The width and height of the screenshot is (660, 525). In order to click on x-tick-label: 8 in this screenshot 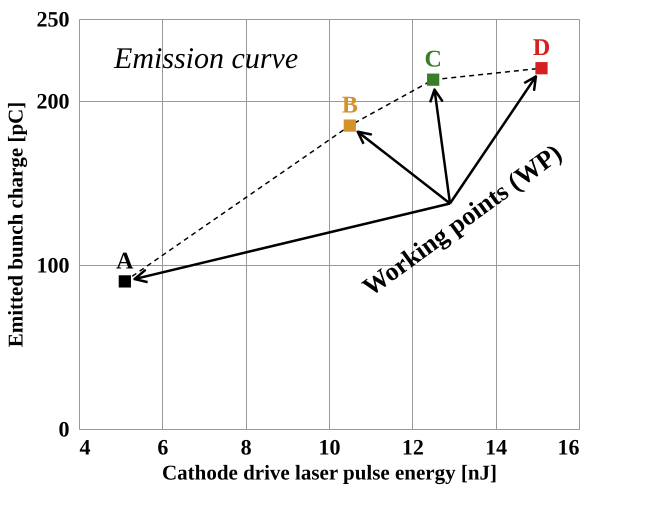, I will do `click(246, 447)`.